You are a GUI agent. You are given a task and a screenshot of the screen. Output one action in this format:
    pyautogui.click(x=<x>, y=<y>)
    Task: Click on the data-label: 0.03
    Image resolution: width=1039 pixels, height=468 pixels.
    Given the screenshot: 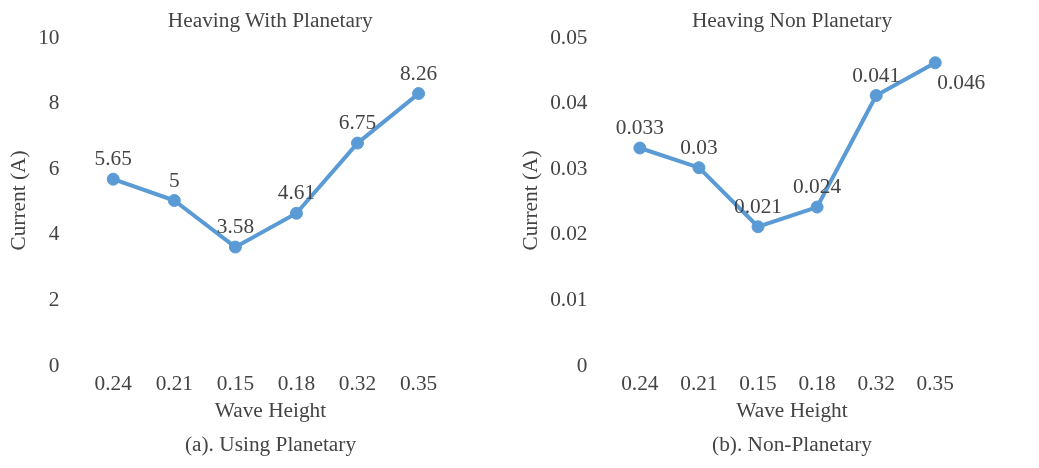 What is the action you would take?
    pyautogui.click(x=699, y=146)
    